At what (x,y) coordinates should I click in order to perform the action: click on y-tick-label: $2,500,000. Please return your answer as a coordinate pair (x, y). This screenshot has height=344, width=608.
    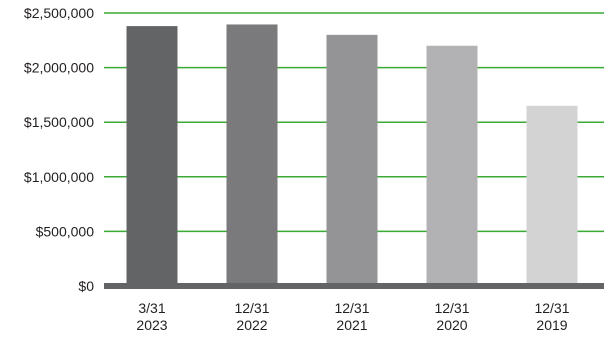
    Looking at the image, I should click on (59, 13).